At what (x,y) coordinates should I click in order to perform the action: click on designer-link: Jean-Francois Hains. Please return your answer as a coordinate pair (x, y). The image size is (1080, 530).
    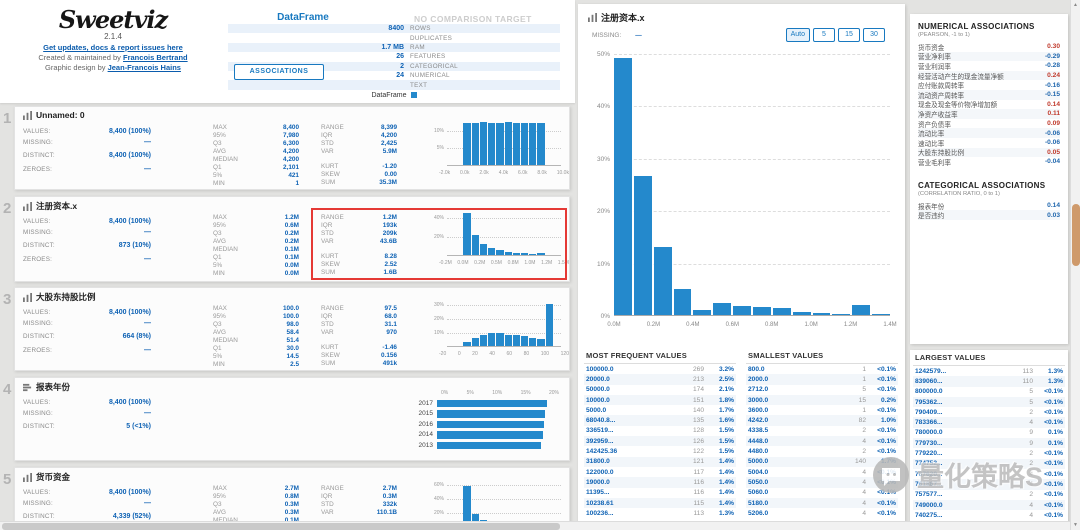
    Looking at the image, I should click on (144, 67).